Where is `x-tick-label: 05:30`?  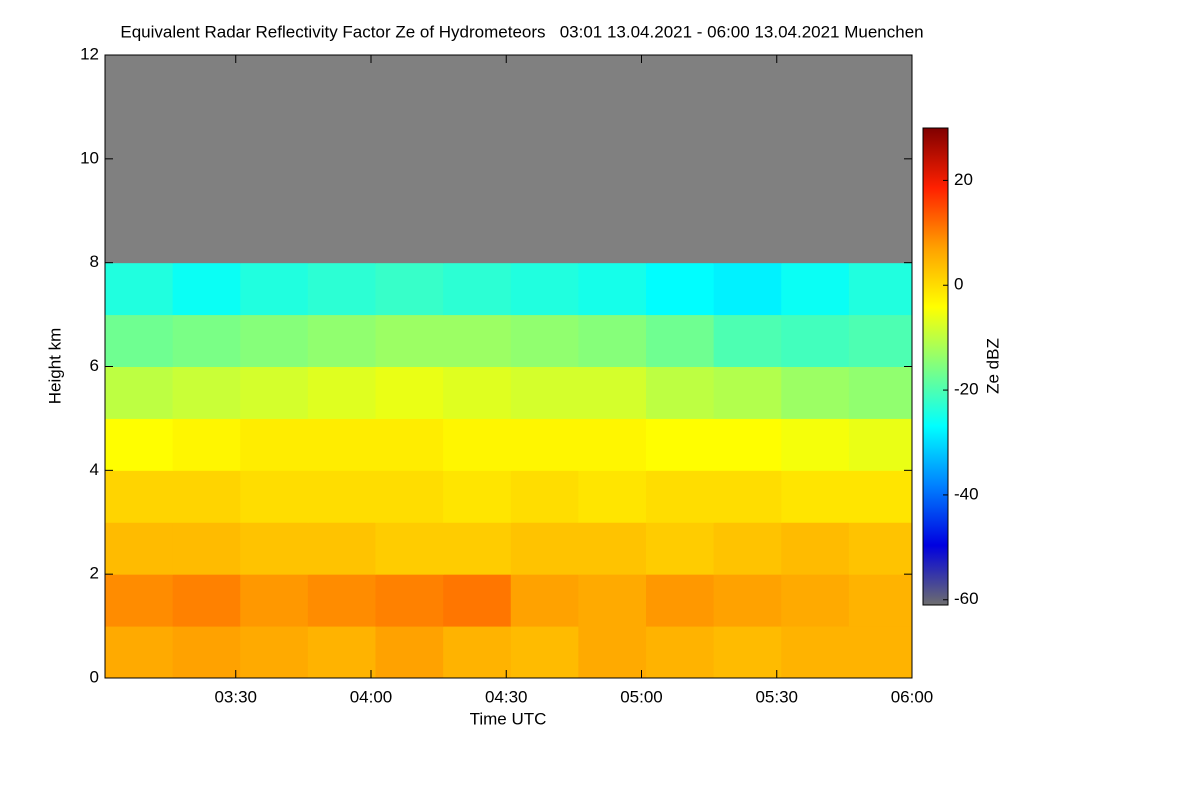 x-tick-label: 05:30 is located at coordinates (776, 696).